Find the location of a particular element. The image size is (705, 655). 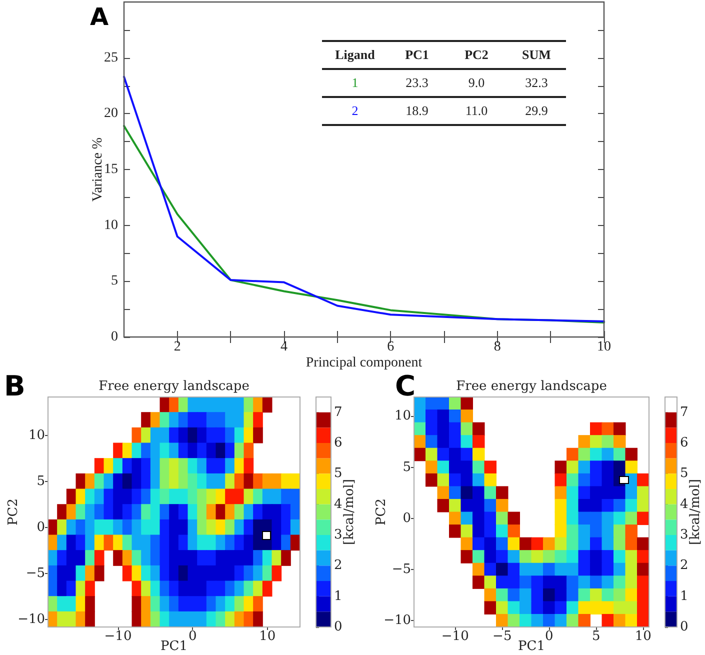

annotation: PC1 is located at coordinates (417, 54).